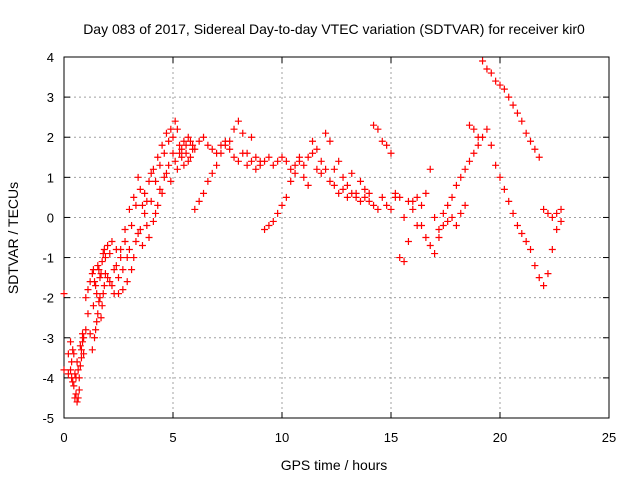 The width and height of the screenshot is (640, 480). I want to click on y-tick-label: 2, so click(50, 137).